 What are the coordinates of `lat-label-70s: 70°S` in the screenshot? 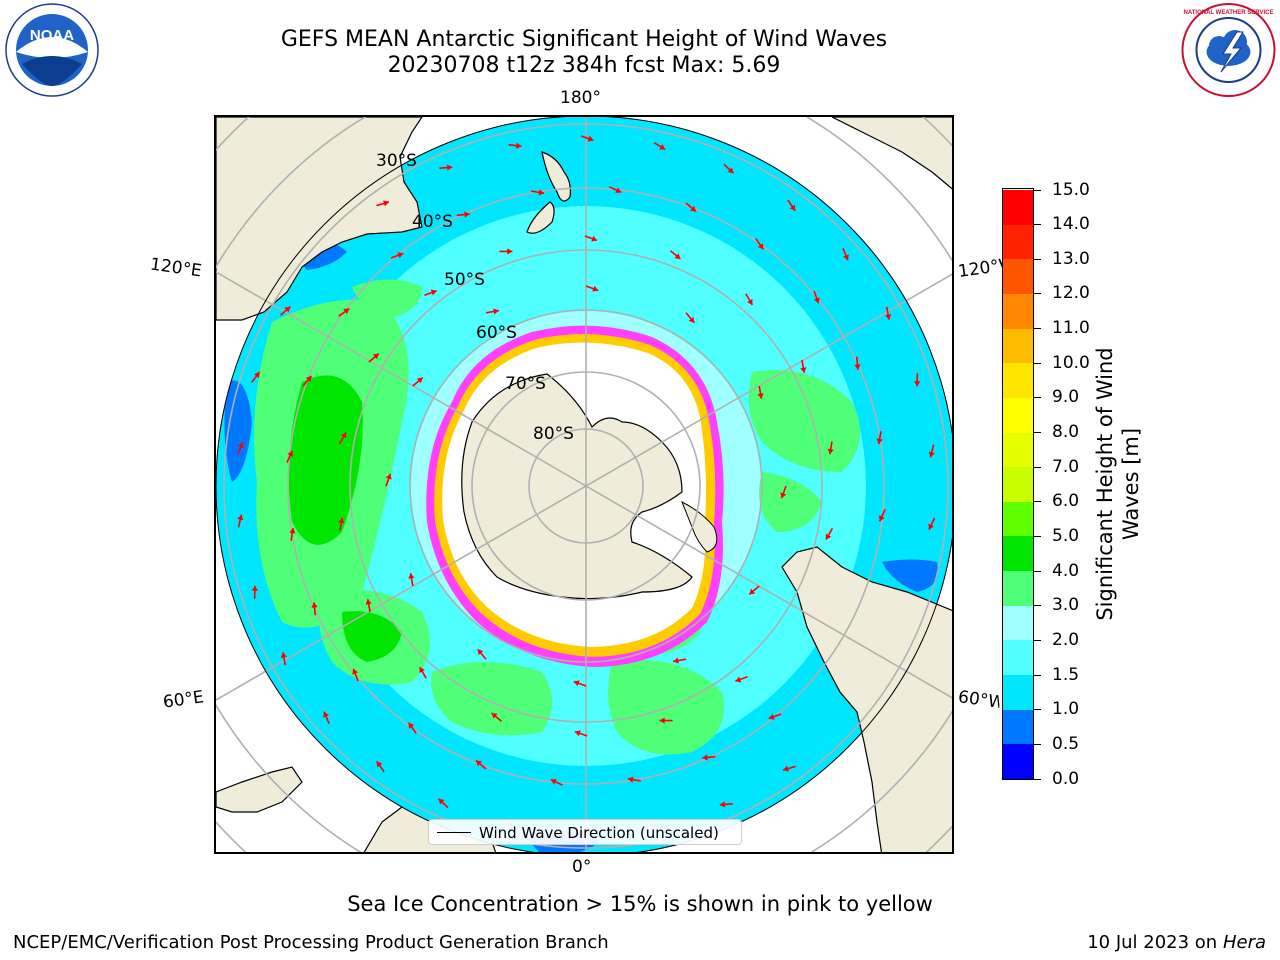 It's located at (525, 384).